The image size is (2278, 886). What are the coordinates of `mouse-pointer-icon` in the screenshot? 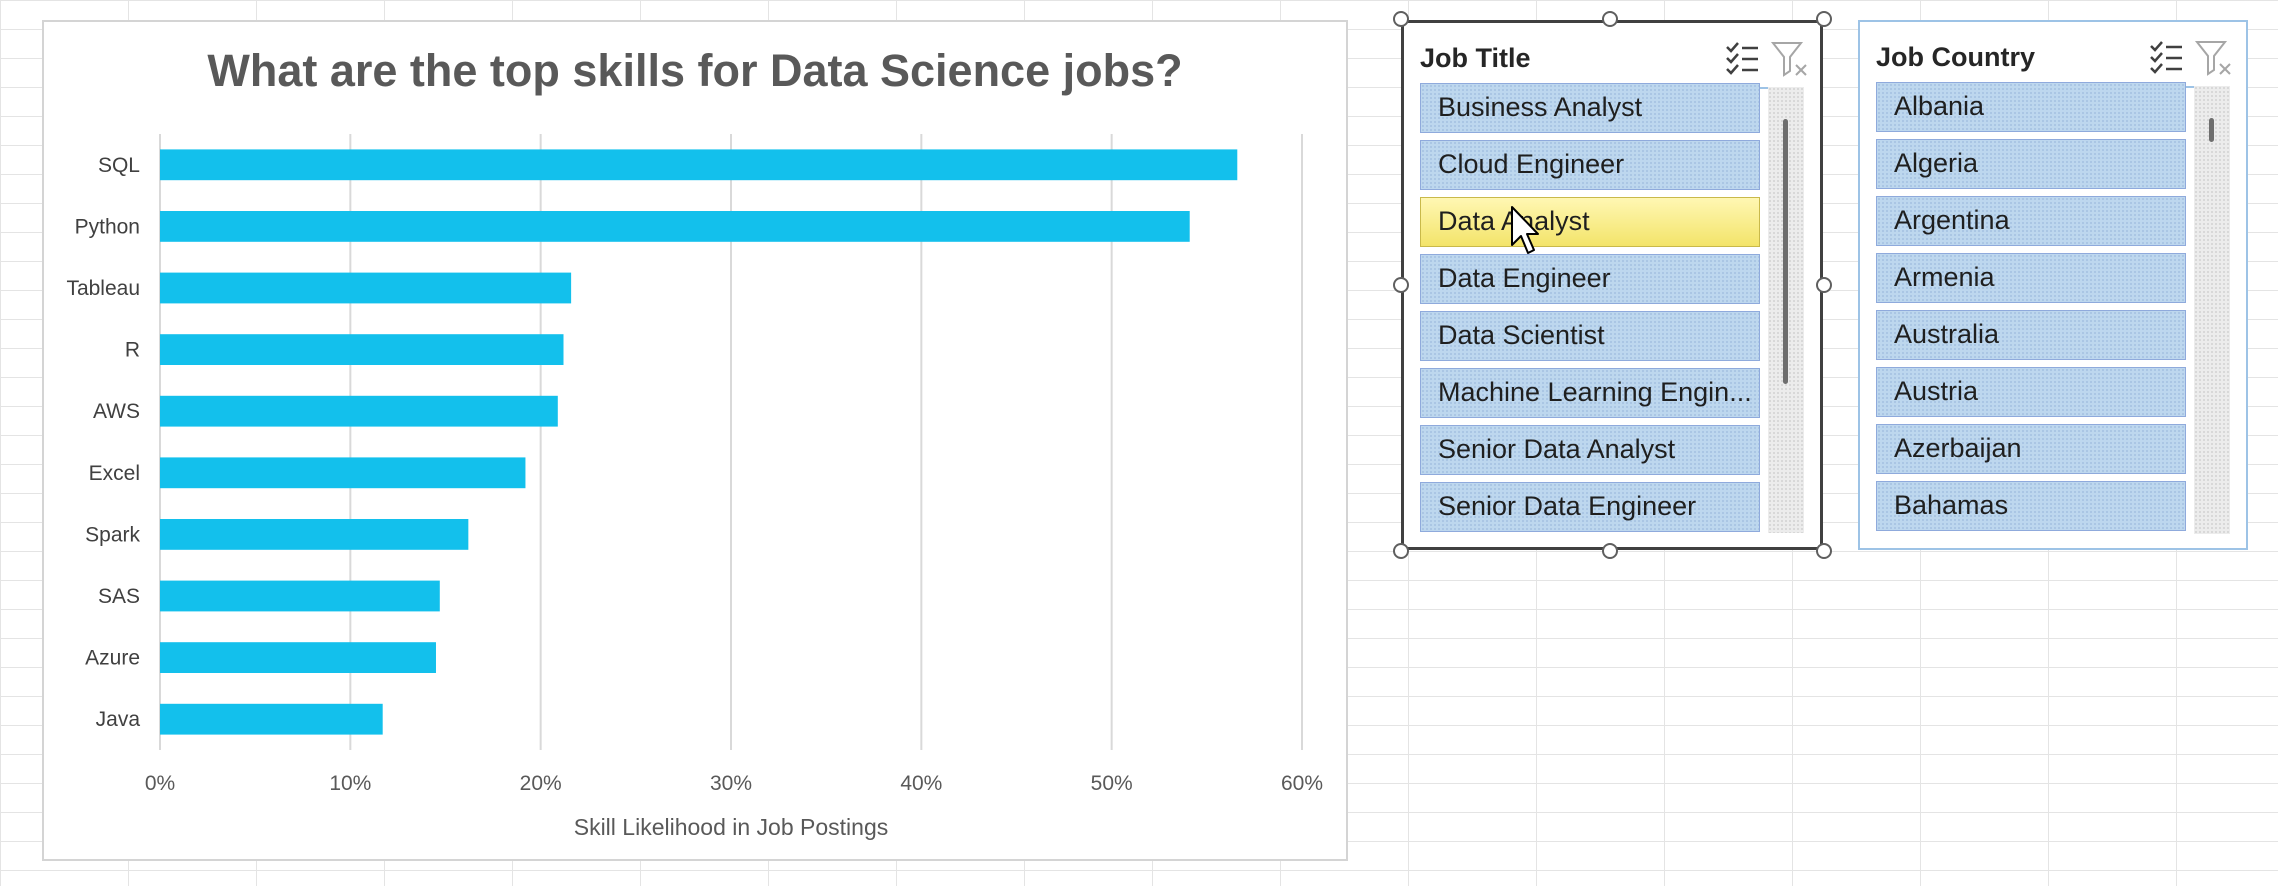 It's located at (1525, 230).